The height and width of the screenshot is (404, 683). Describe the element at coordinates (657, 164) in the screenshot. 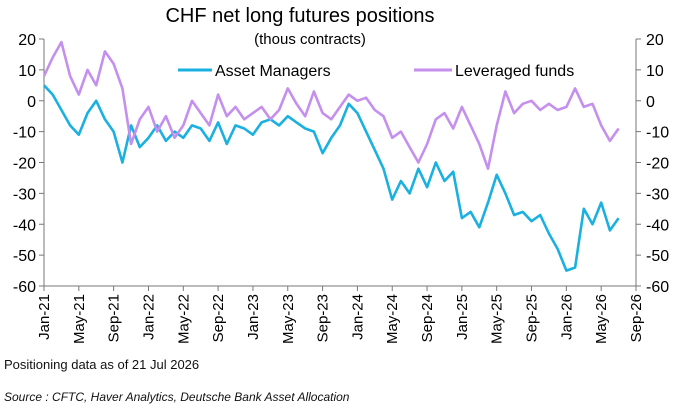

I see `y-tick-label-right: -20` at that location.